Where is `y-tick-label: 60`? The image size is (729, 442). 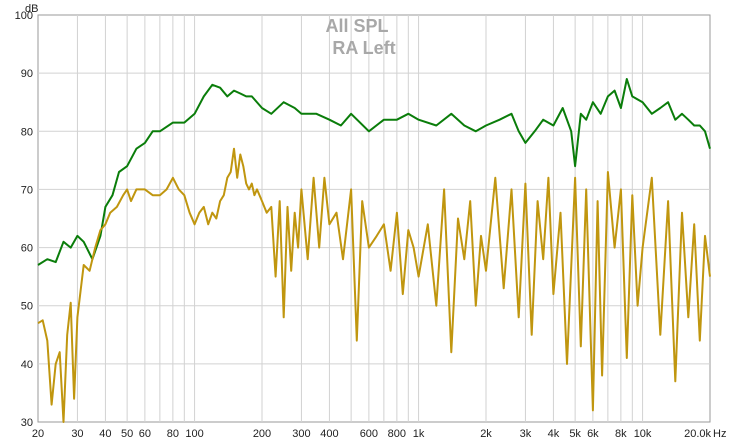 y-tick-label: 60 is located at coordinates (27, 249).